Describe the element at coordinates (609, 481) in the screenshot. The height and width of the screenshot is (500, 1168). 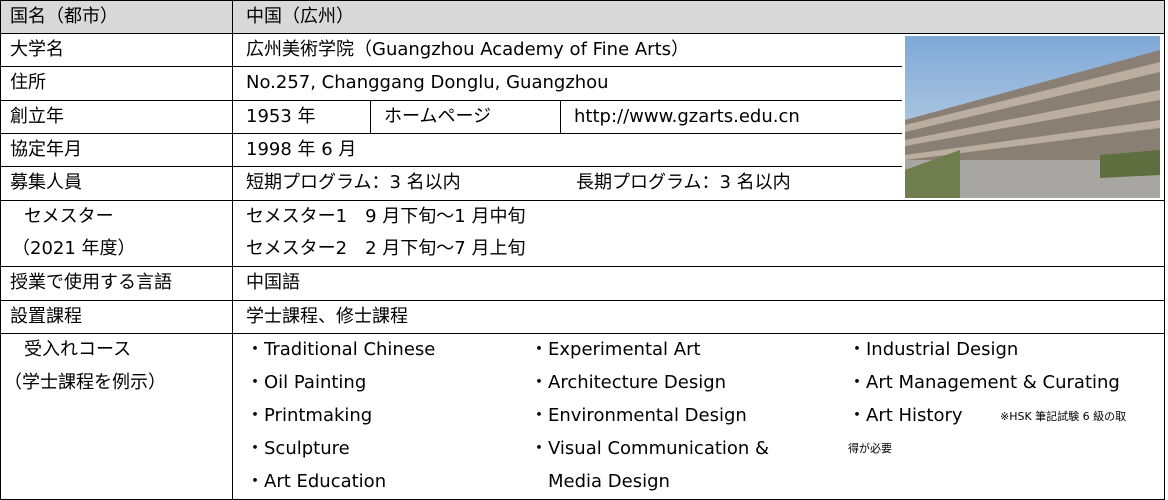
I see `course-item: Media Design` at that location.